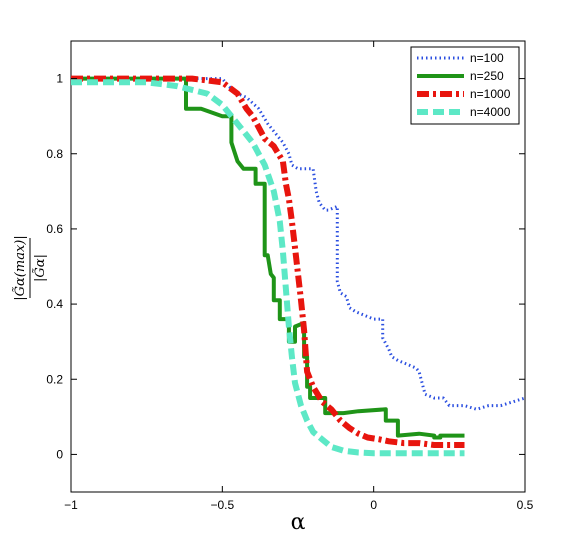 This screenshot has width=581, height=549. Describe the element at coordinates (298, 522) in the screenshot. I see `x-axis-label: α` at that location.